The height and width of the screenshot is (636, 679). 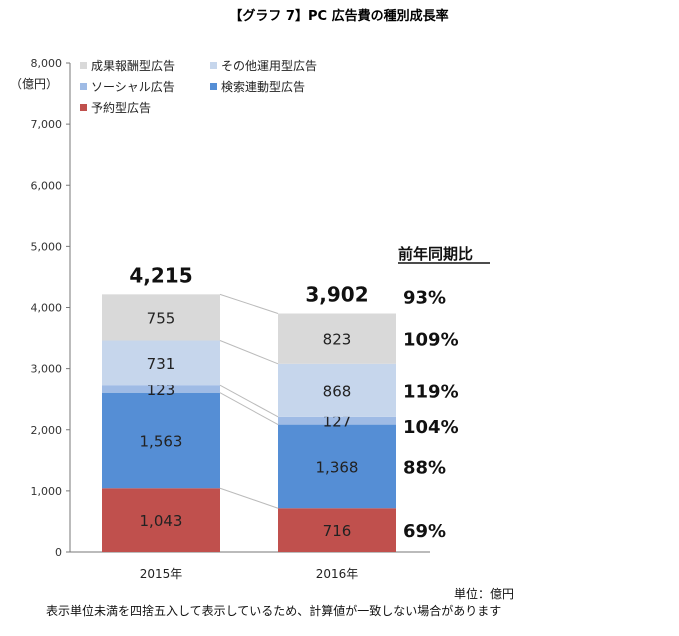 What do you see at coordinates (47, 308) in the screenshot?
I see `y-tick-label: 4,000` at bounding box center [47, 308].